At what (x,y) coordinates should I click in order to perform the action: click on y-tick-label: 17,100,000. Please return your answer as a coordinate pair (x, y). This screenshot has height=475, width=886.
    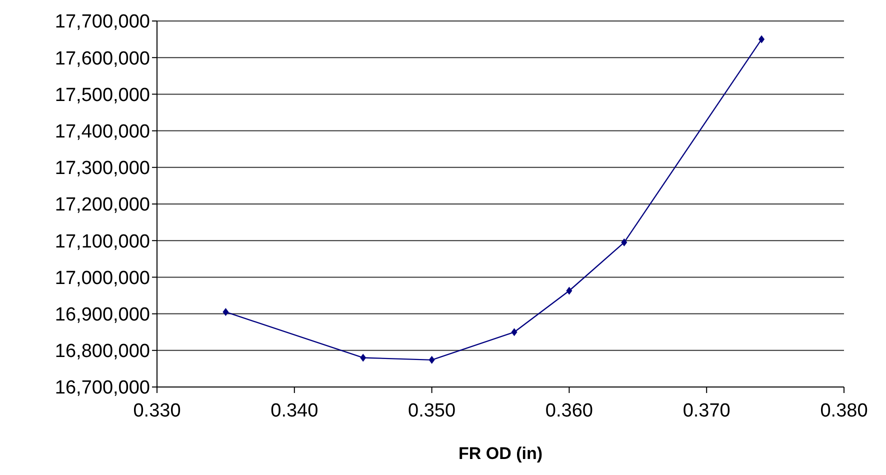
    Looking at the image, I should click on (102, 241).